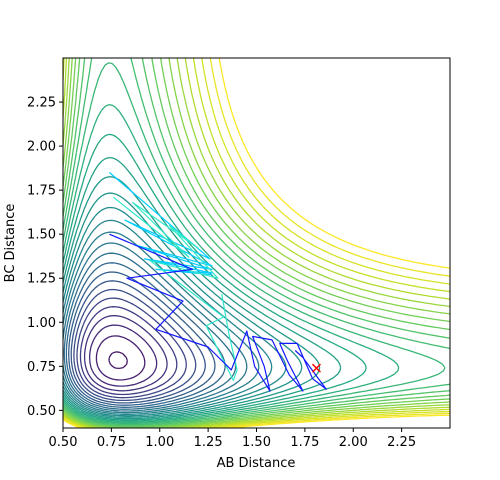 This screenshot has height=480, width=500. Describe the element at coordinates (41, 279) in the screenshot. I see `y-tick-label: 1.25` at that location.